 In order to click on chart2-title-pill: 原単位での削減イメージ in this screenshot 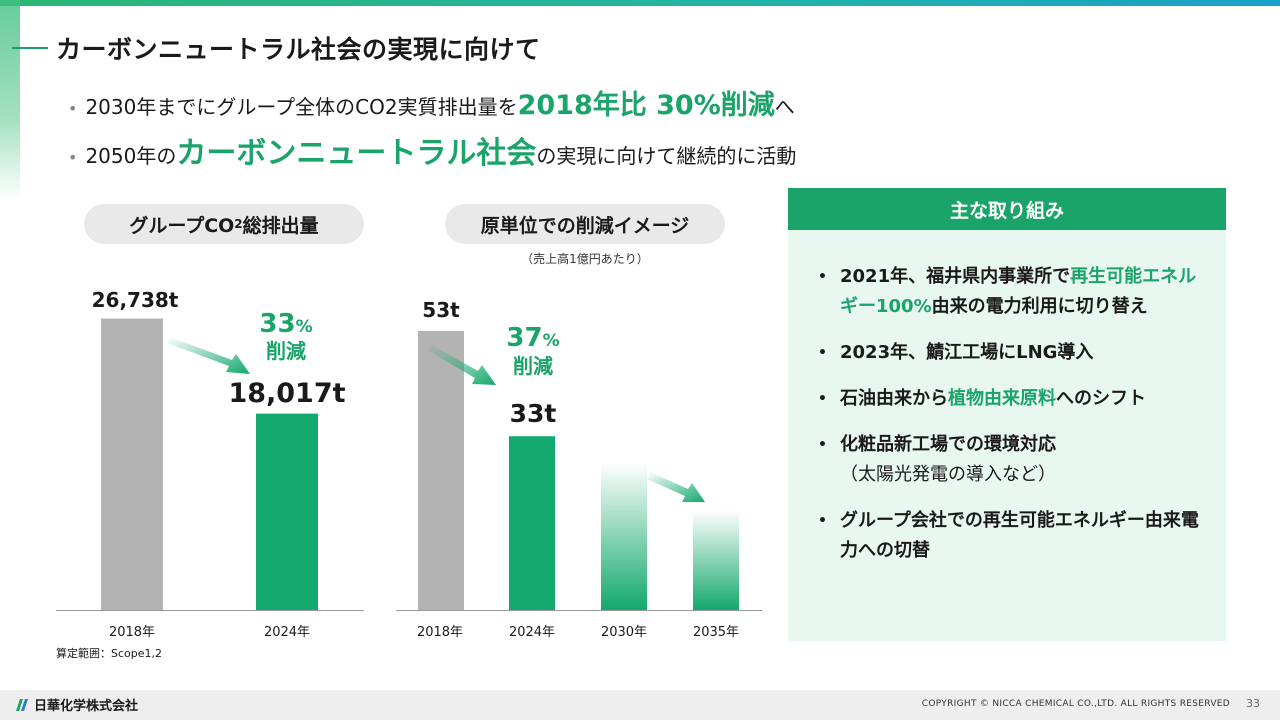, I will do `click(585, 224)`.